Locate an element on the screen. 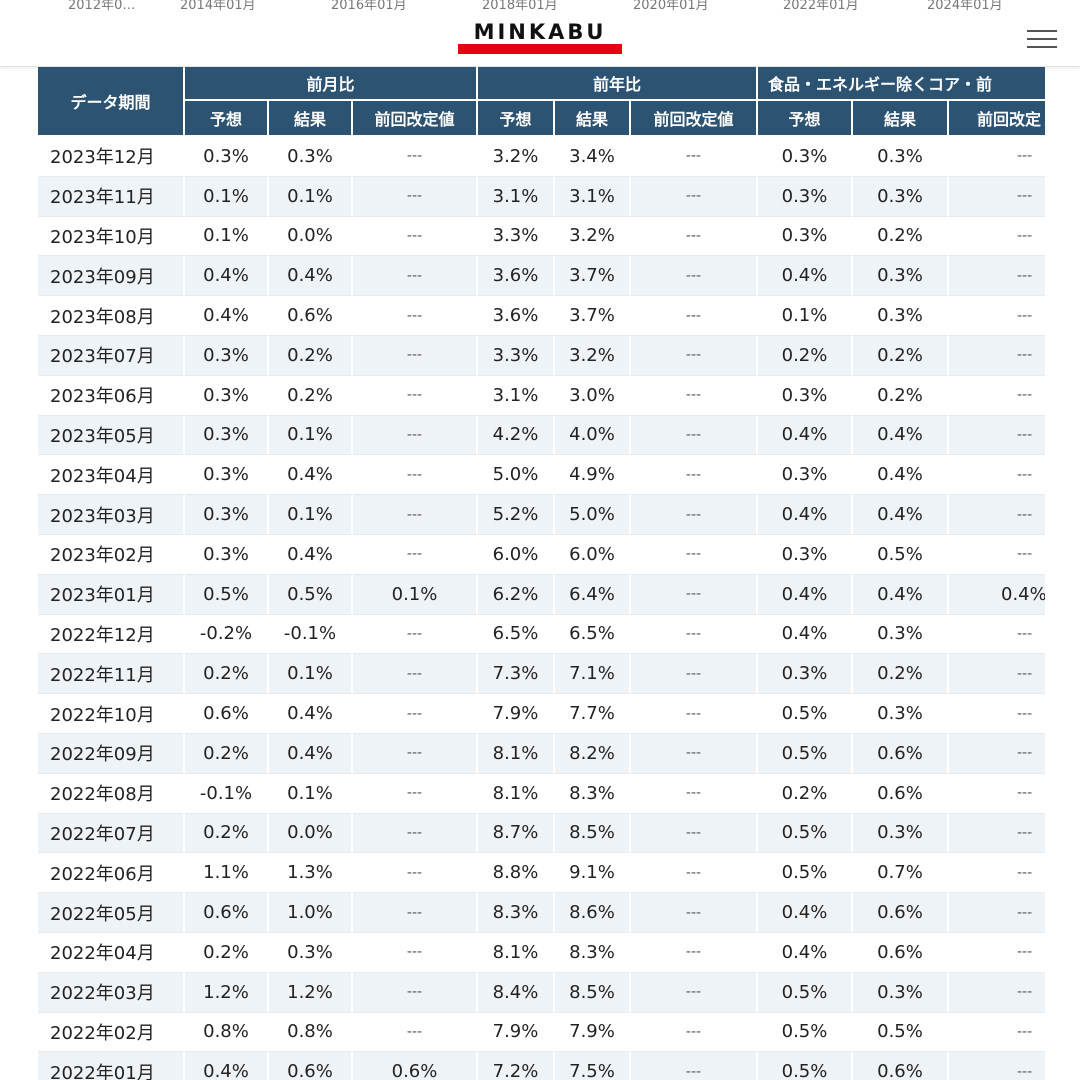  value-cell: 3.2% is located at coordinates (516, 157).